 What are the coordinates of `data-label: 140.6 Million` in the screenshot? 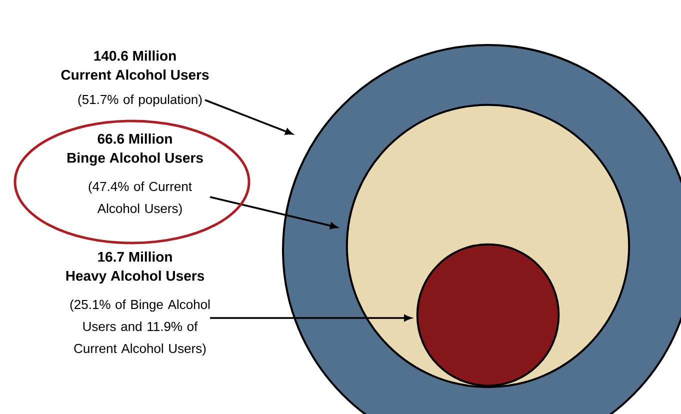 It's located at (135, 55).